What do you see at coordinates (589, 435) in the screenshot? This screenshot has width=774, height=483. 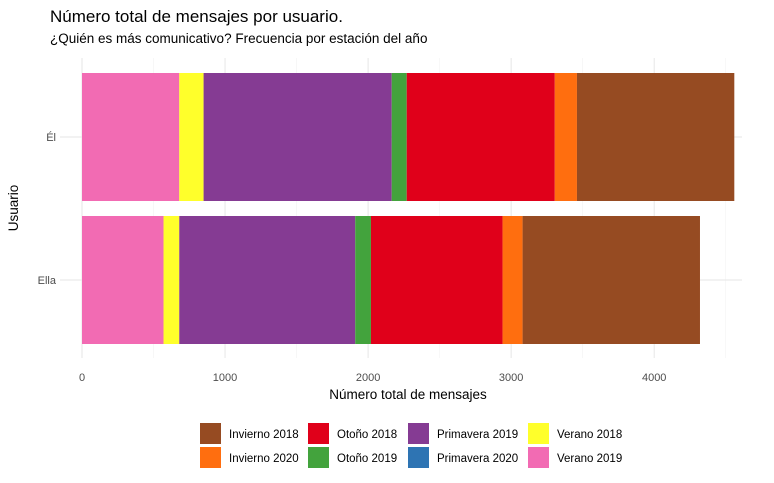 I see `legend-label: Verano 2018` at bounding box center [589, 435].